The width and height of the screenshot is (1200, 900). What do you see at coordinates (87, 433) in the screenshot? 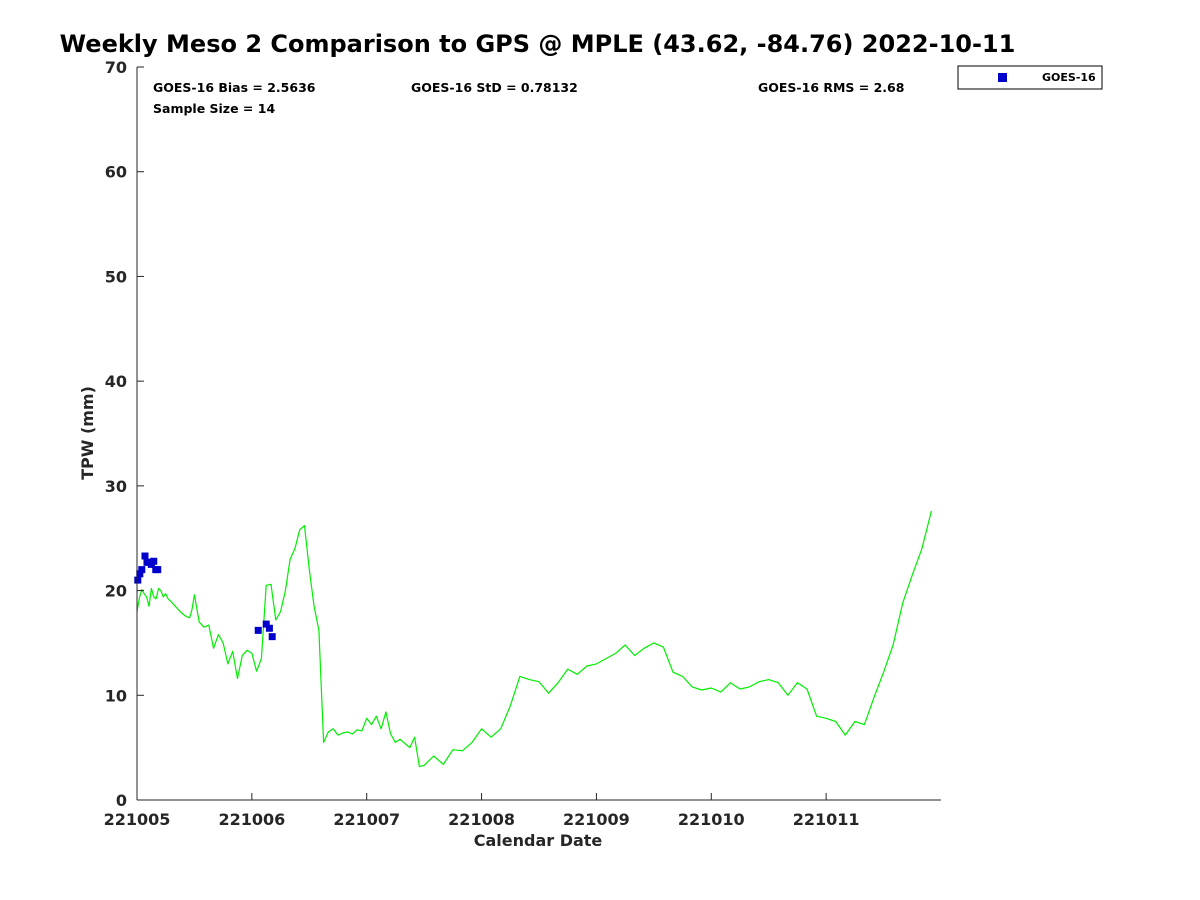
I see `y-axis-label: TPW (mm)` at bounding box center [87, 433].